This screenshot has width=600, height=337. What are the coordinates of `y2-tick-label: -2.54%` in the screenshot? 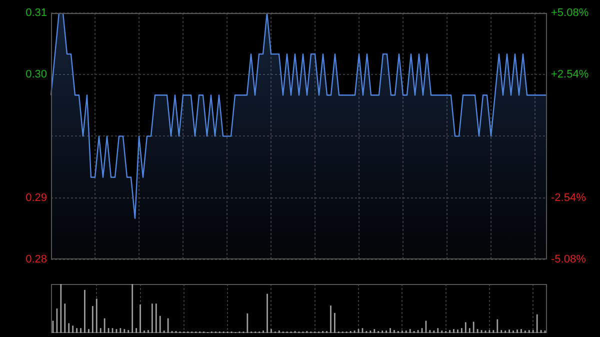 It's located at (568, 198).